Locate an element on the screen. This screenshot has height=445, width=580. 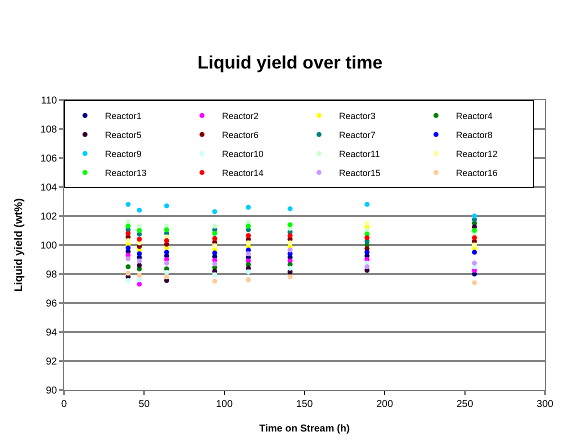
legend-label: Reactor13 is located at coordinates (126, 173).